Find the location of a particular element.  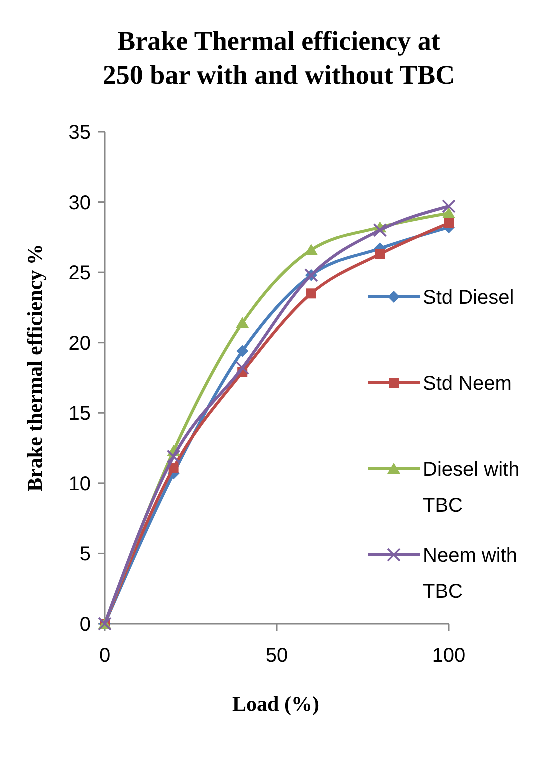

y-tick-label: 15 is located at coordinates (79, 414).